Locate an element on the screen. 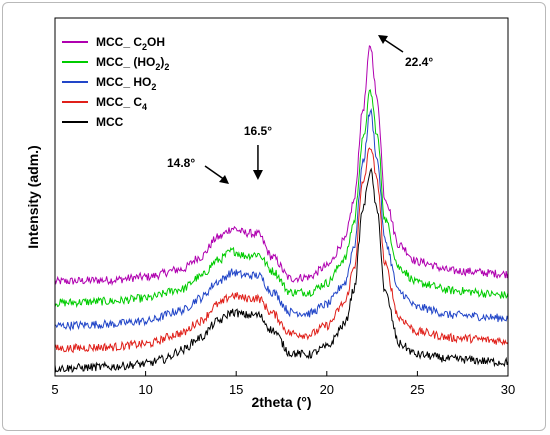  x-tick-label-2: 15 is located at coordinates (236, 389).